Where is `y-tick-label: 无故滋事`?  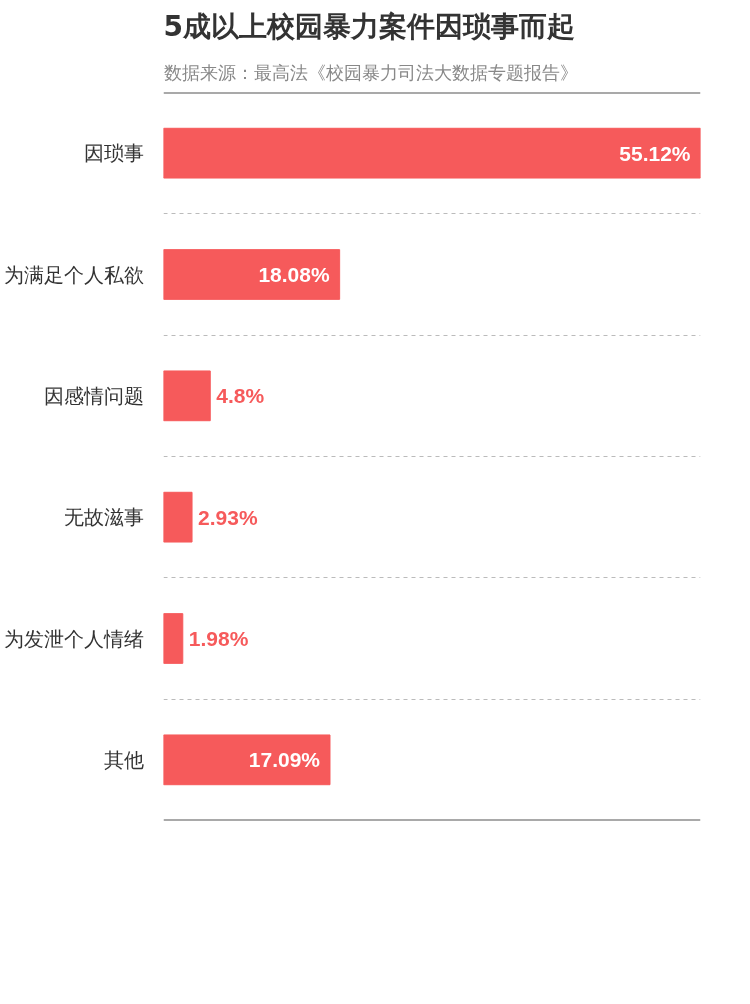 y-tick-label: 无故滋事 is located at coordinates (103, 517).